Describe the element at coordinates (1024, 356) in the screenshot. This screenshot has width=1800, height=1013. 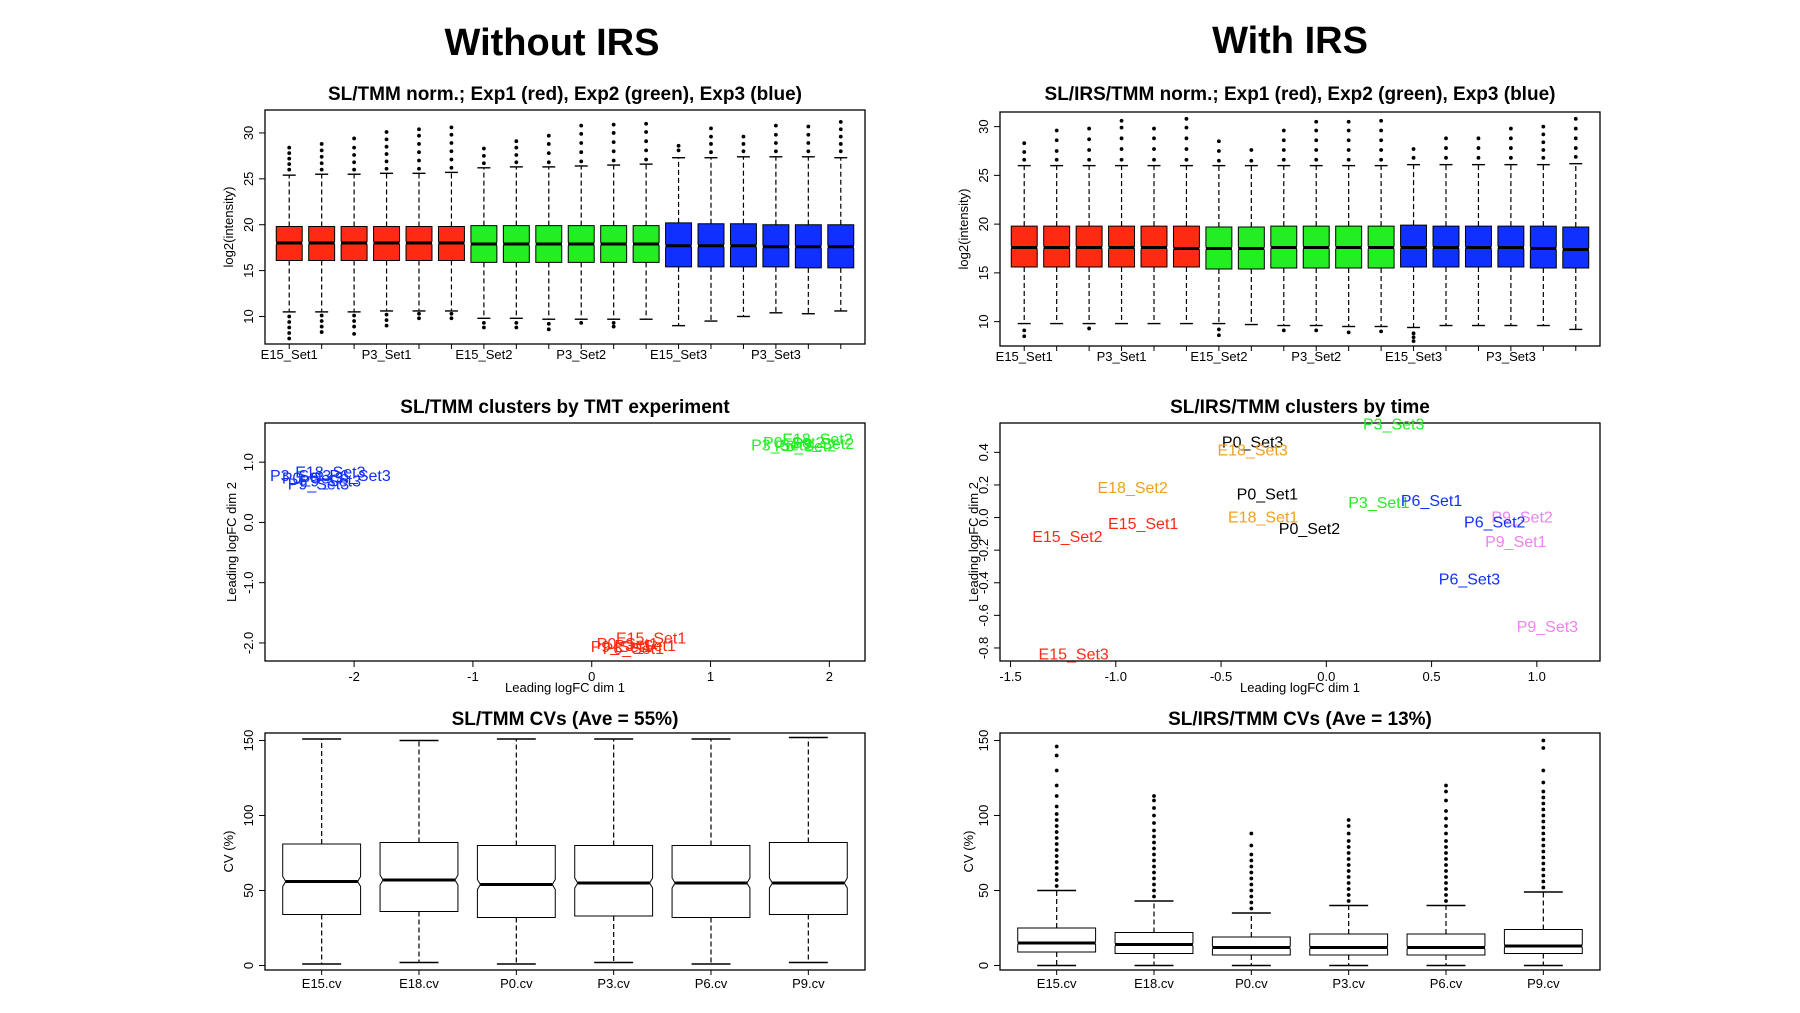
I see `x-tick-label: E15_Set1` at that location.